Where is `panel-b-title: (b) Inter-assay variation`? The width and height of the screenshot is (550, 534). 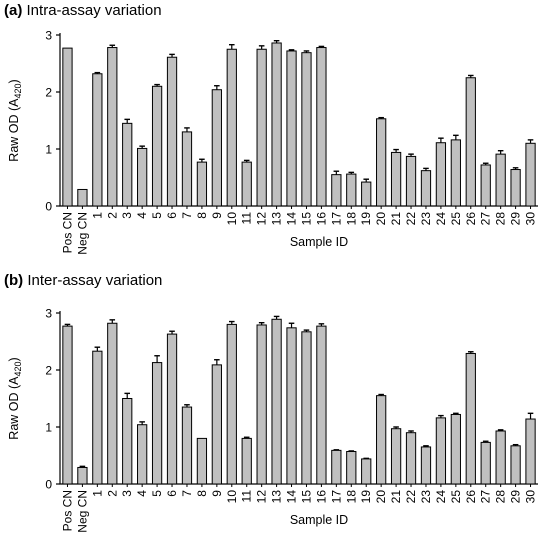 panel-b-title: (b) Inter-assay variation is located at coordinates (83, 280).